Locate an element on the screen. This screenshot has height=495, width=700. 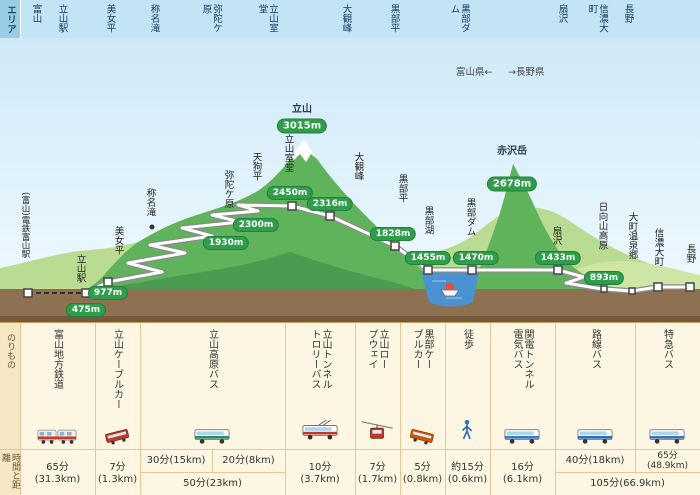
station-label: 大町温泉郷 is located at coordinates (632, 236).